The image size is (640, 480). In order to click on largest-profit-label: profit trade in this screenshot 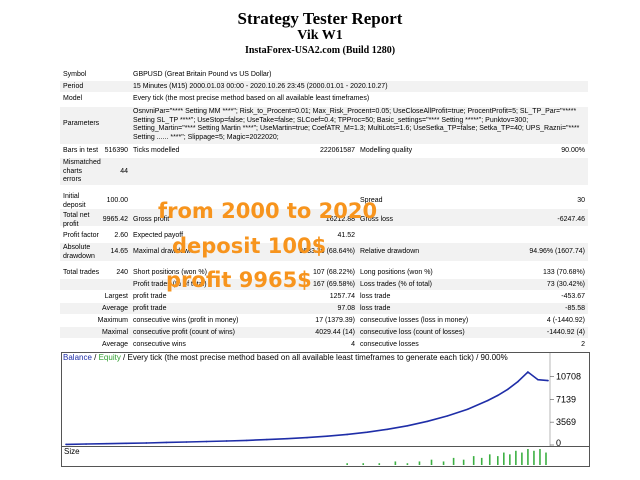, I will do `click(150, 296)`.